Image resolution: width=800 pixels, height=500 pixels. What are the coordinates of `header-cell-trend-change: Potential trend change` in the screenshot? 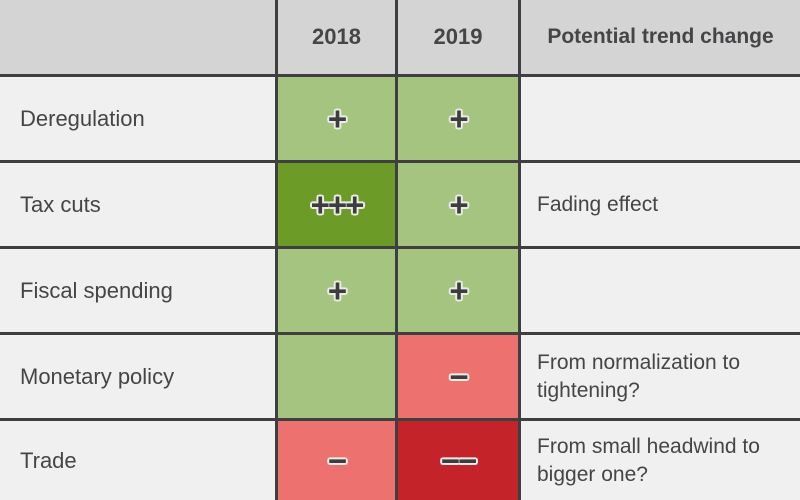 It's located at (659, 37).